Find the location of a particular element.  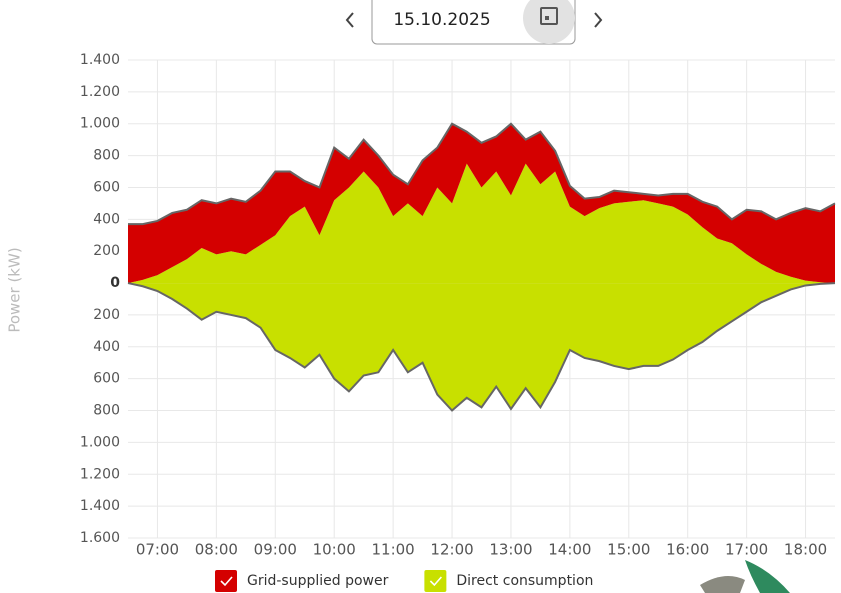

x-tick-label: 07:00 is located at coordinates (157, 550).